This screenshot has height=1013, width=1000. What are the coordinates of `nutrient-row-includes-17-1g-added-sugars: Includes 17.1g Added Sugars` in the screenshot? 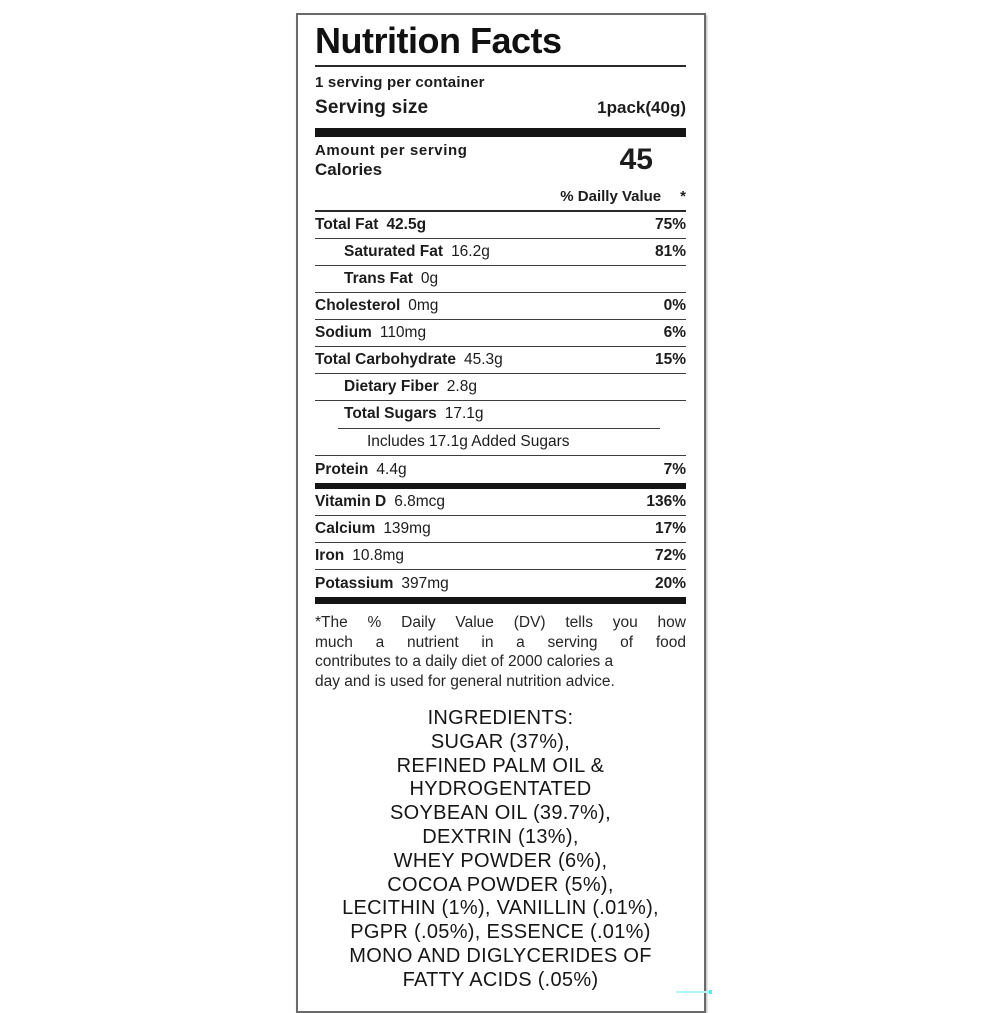 It's located at (500, 443).